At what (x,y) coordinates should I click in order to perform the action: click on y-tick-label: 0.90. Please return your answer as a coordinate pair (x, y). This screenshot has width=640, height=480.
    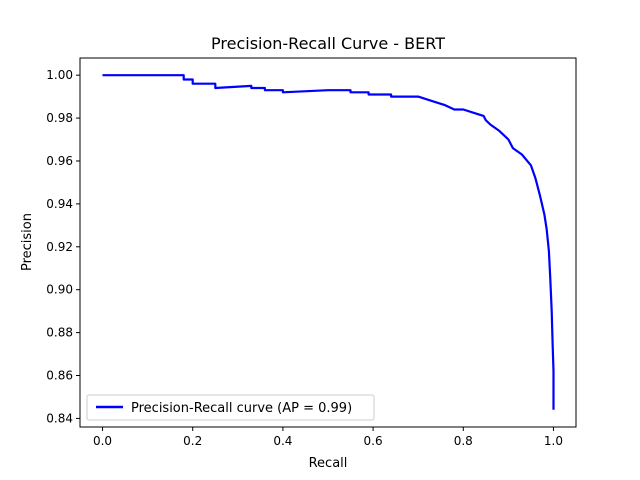
    Looking at the image, I should click on (59, 290).